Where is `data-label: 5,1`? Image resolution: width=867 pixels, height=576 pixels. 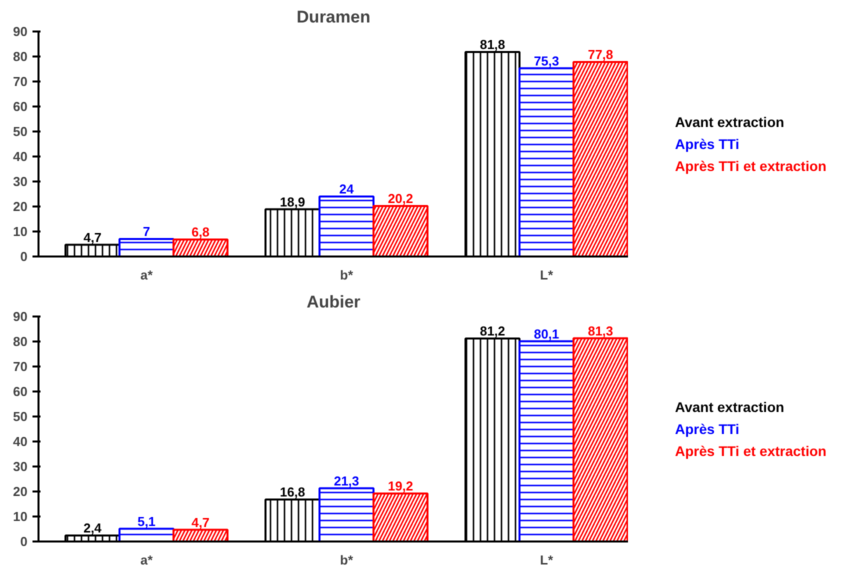 data-label: 5,1 is located at coordinates (146, 521).